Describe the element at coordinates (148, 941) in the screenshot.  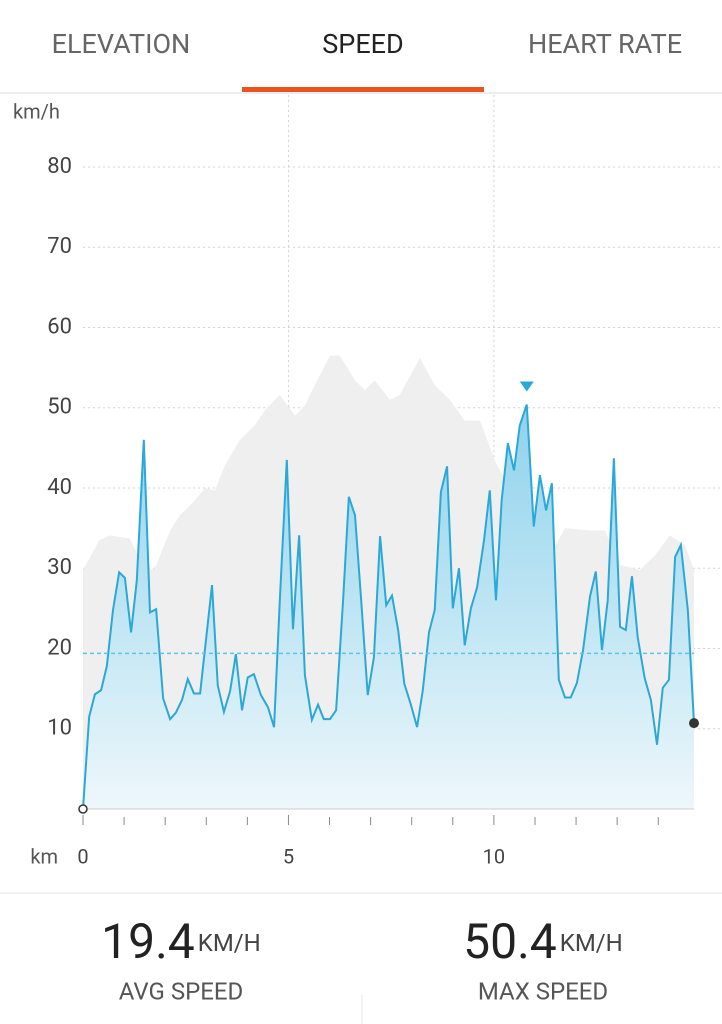
I see `stat-number: 19.4` at that location.